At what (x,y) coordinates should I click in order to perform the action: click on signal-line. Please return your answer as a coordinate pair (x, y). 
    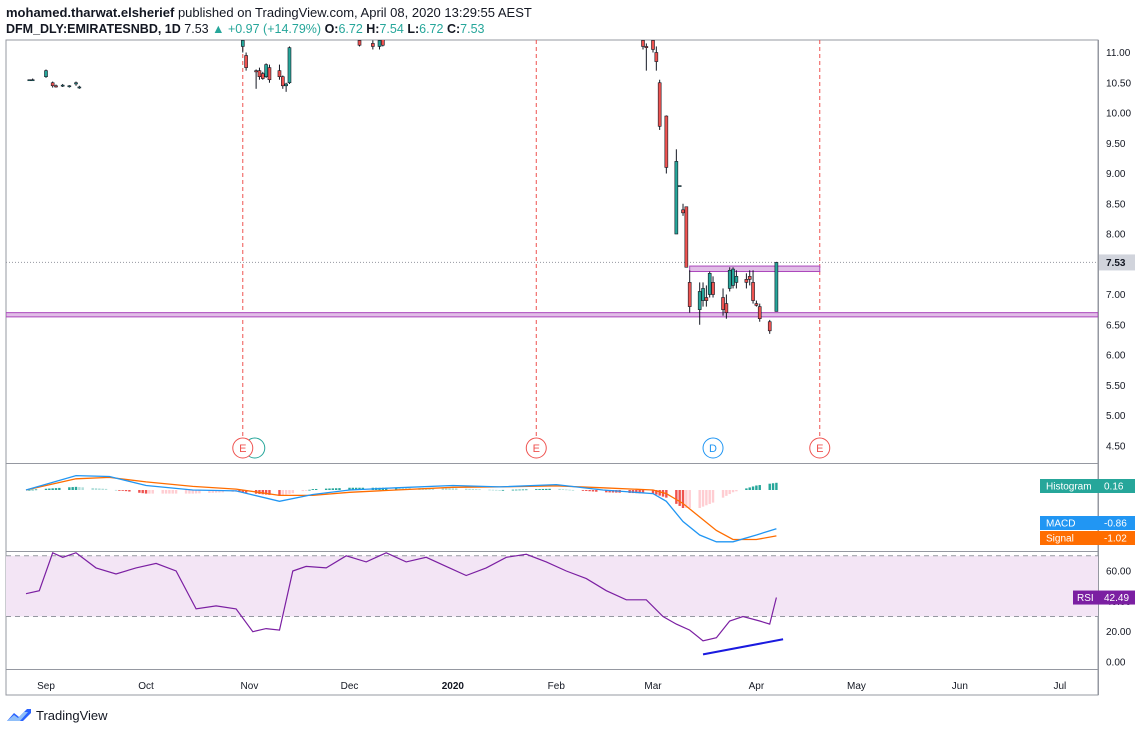
    Looking at the image, I should click on (401, 508).